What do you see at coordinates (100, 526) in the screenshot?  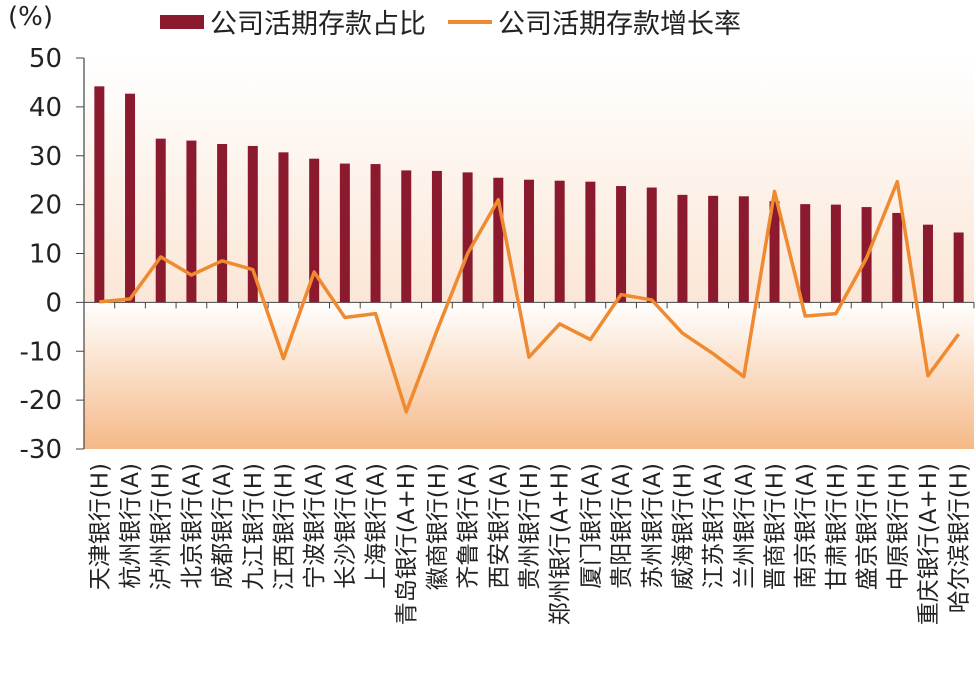 I see `x-category-label: 天津银行(H)` at bounding box center [100, 526].